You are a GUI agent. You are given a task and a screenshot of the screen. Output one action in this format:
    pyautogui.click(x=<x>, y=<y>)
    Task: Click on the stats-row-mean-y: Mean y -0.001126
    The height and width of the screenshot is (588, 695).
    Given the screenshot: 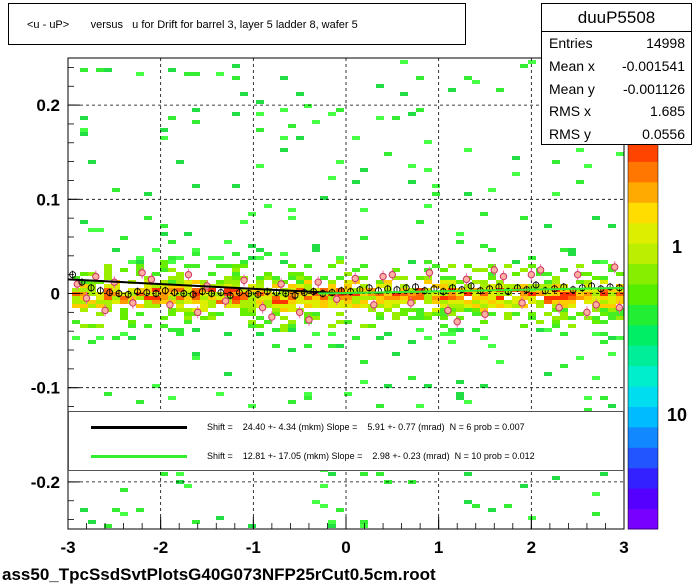 What is the action you would take?
    pyautogui.click(x=616, y=89)
    